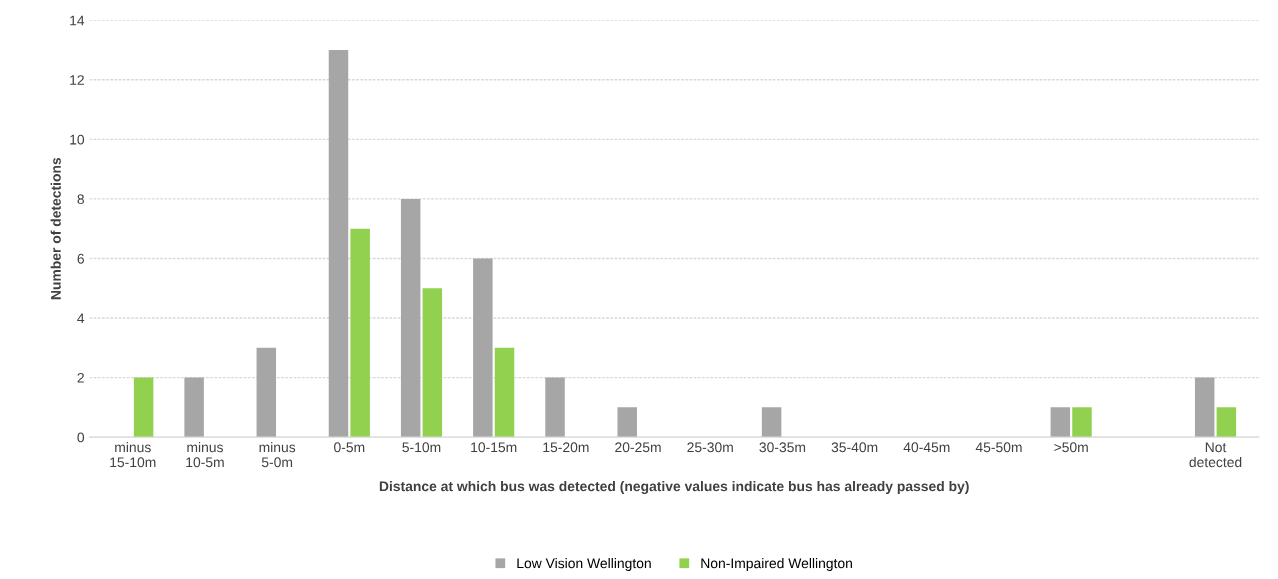  I want to click on x-axis-title: Distance at which bus was detected (negative values indicate bus has already passed by), so click(674, 488).